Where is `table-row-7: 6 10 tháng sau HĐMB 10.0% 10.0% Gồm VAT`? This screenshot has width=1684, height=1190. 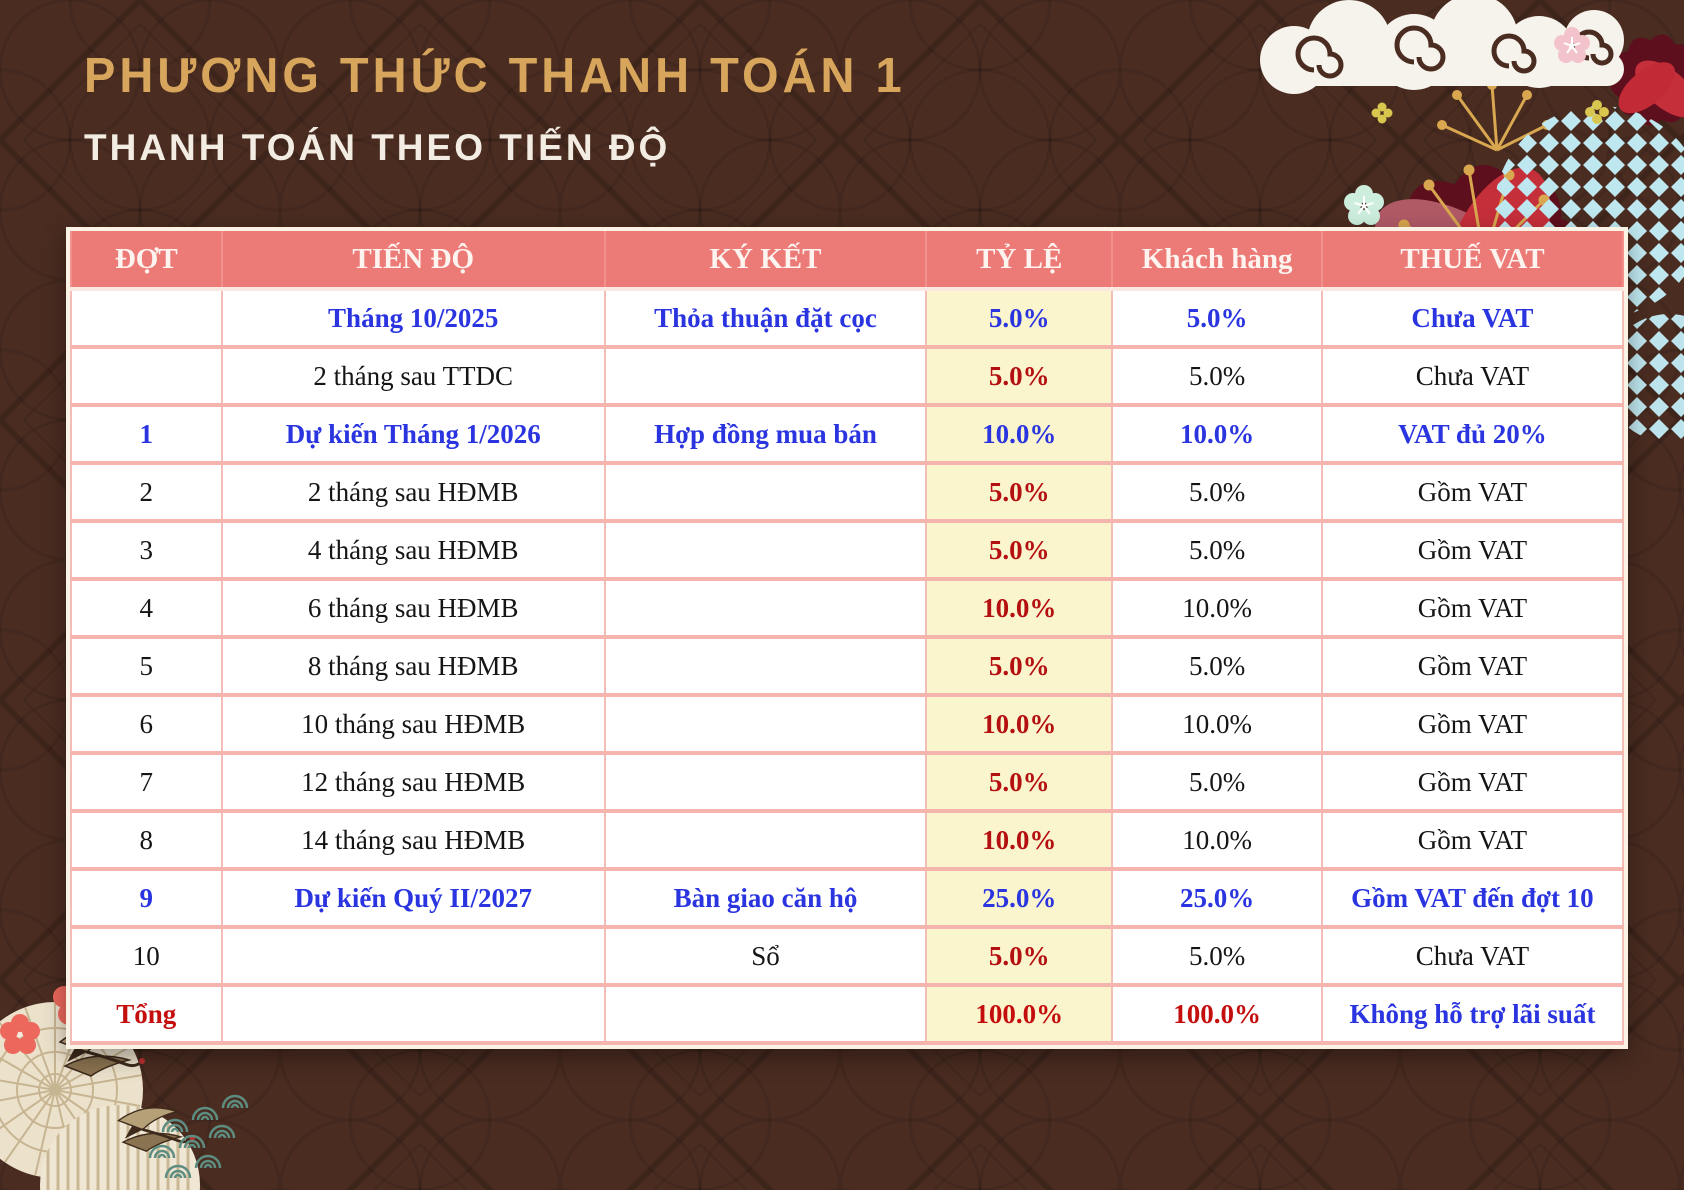
table-row-7: 6 10 tháng sau HĐMB 10.0% 10.0% Gồm VAT is located at coordinates (847, 724).